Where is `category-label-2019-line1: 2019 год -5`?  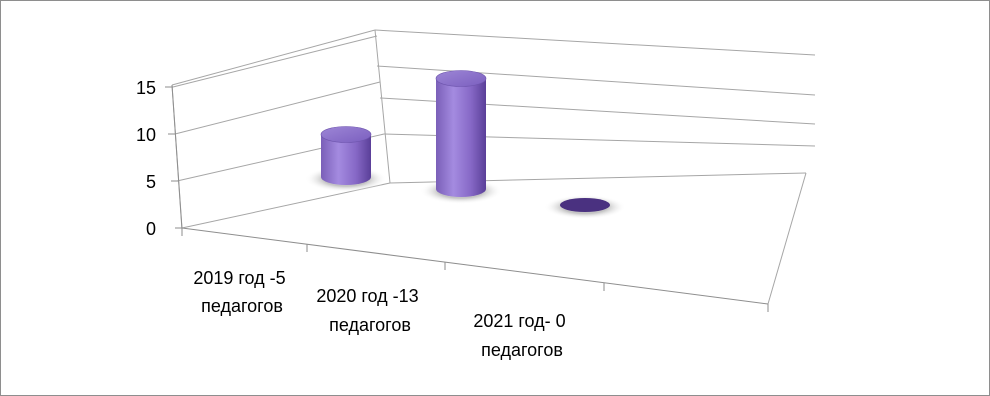 category-label-2019-line1: 2019 год -5 is located at coordinates (239, 278).